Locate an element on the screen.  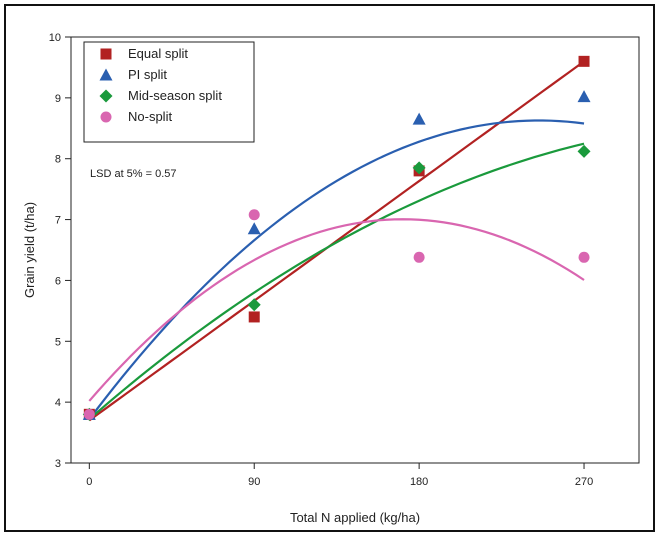
legend-label: Mid-season split is located at coordinates (175, 95).